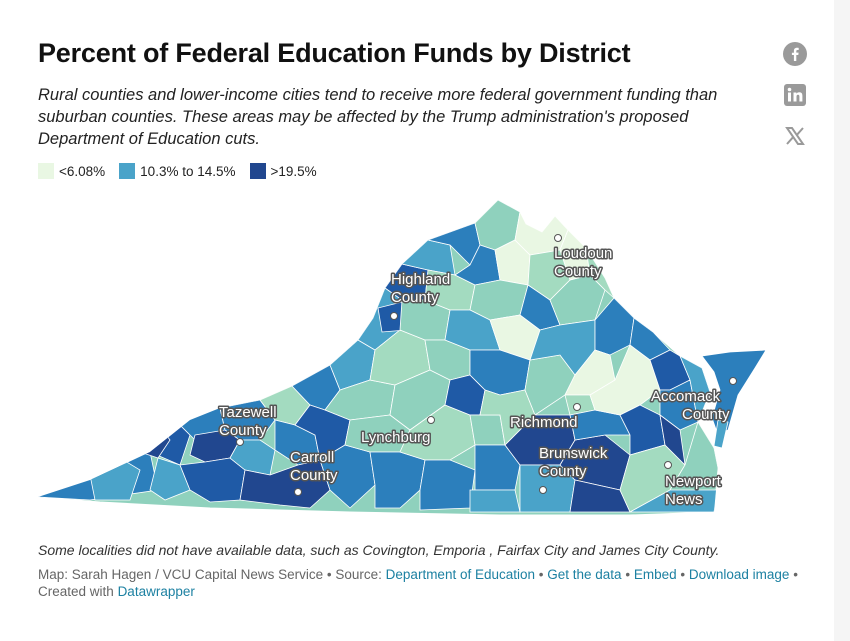 The height and width of the screenshot is (641, 850). Describe the element at coordinates (314, 466) in the screenshot. I see `map-label-carroll: Carroll County` at that location.